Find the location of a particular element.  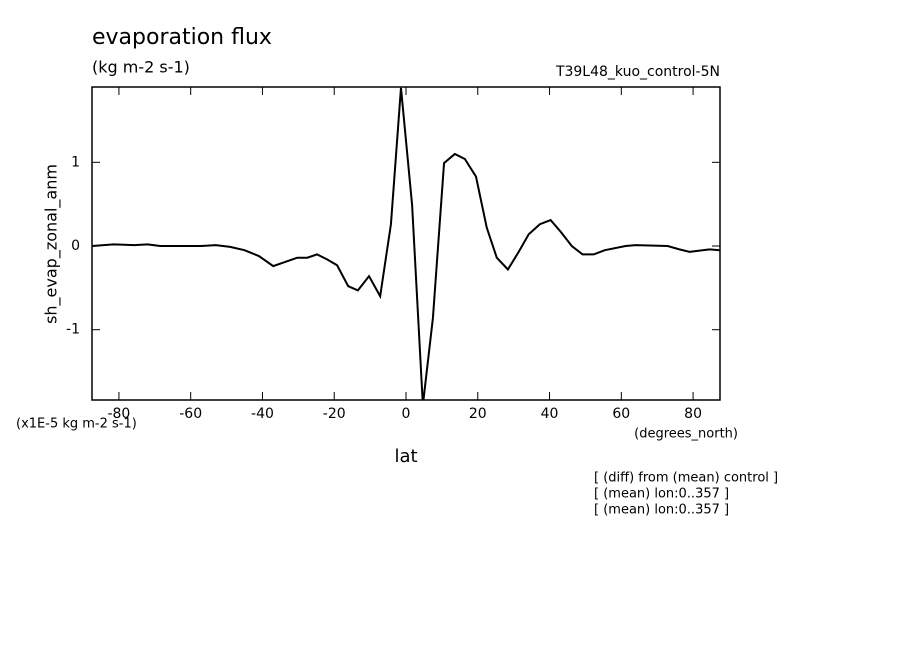

x-tick-label: 40 is located at coordinates (550, 414).